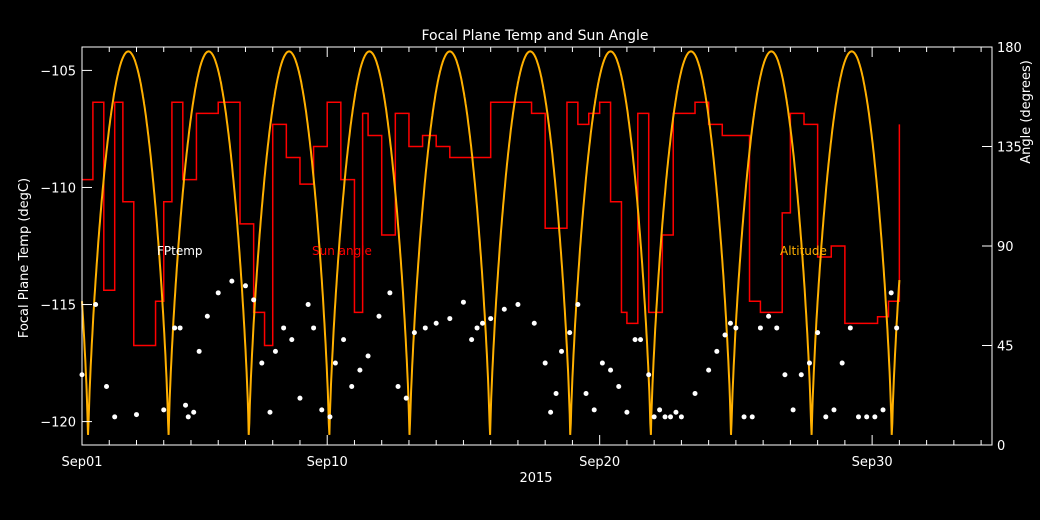 The width and height of the screenshot is (1040, 520). I want to click on x-tick-label: Sep20, so click(599, 462).